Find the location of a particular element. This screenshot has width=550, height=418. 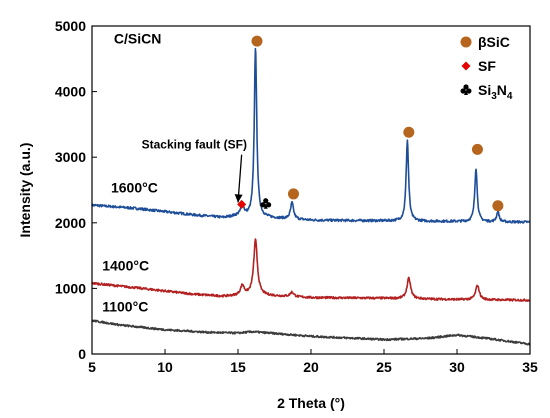

x-tick-label: 35 is located at coordinates (530, 367).